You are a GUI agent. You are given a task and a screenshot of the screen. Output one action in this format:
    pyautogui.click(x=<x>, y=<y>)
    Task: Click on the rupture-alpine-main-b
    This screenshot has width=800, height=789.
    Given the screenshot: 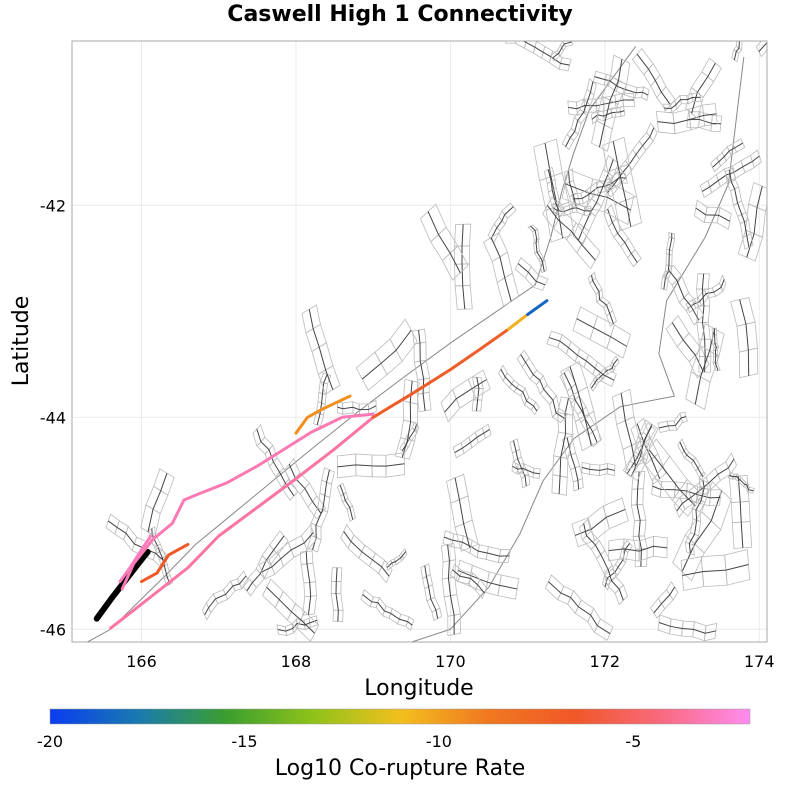 What is the action you would take?
    pyautogui.click(x=440, y=373)
    